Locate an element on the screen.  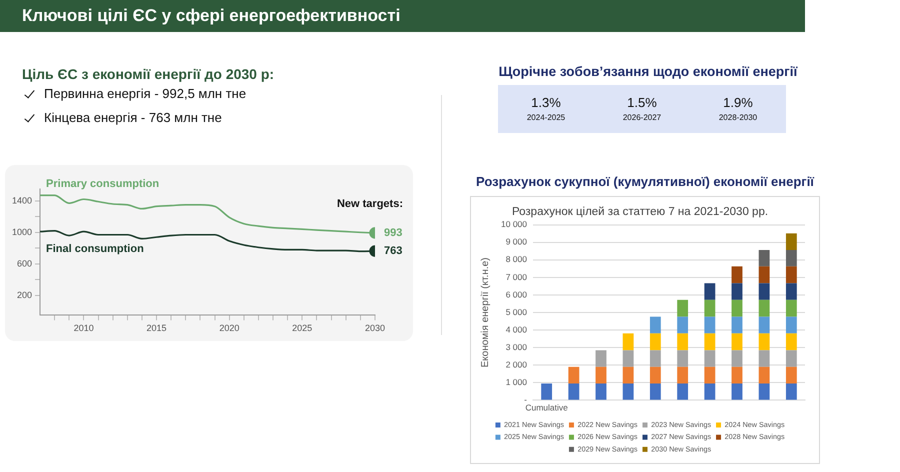
y-tick-label: 10 000 is located at coordinates (514, 224).